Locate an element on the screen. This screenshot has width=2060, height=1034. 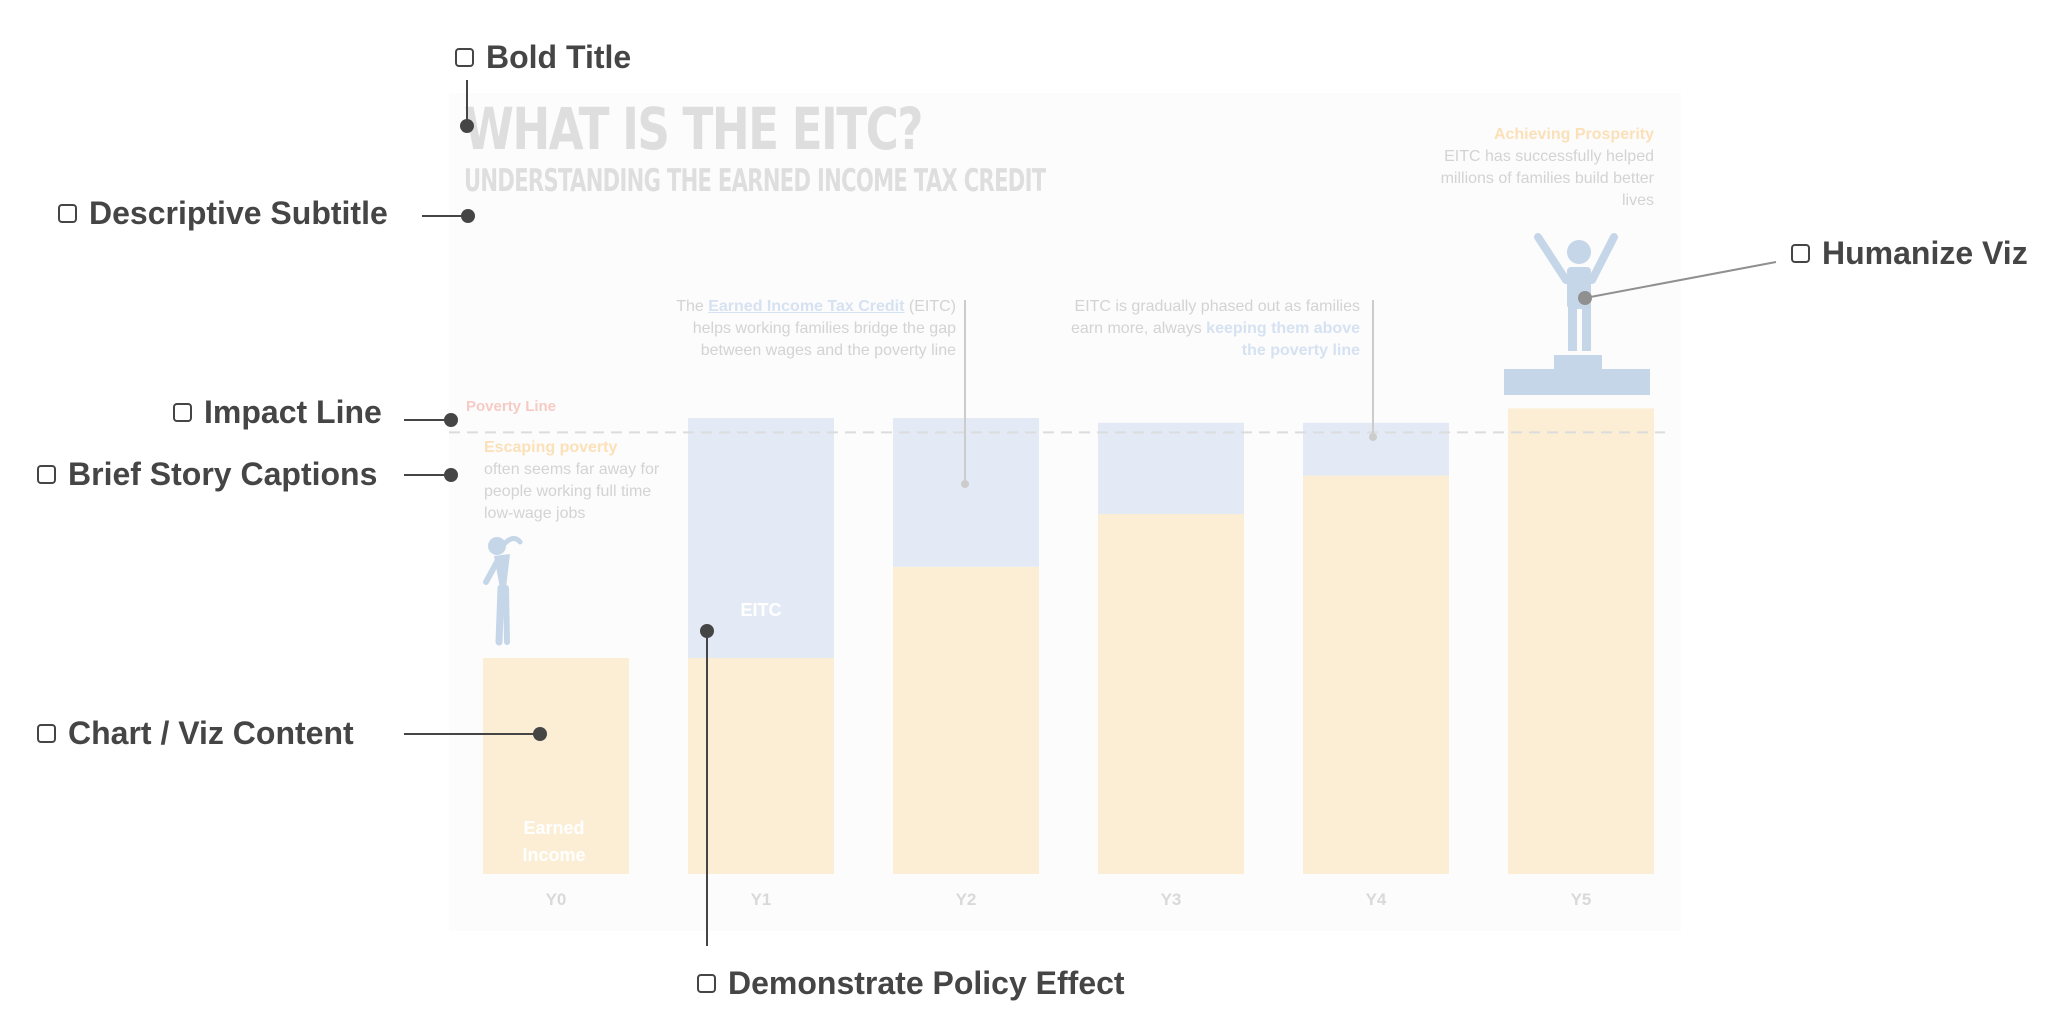
annotation-humanize-viz-label: Humanize Viz is located at coordinates (1925, 253).